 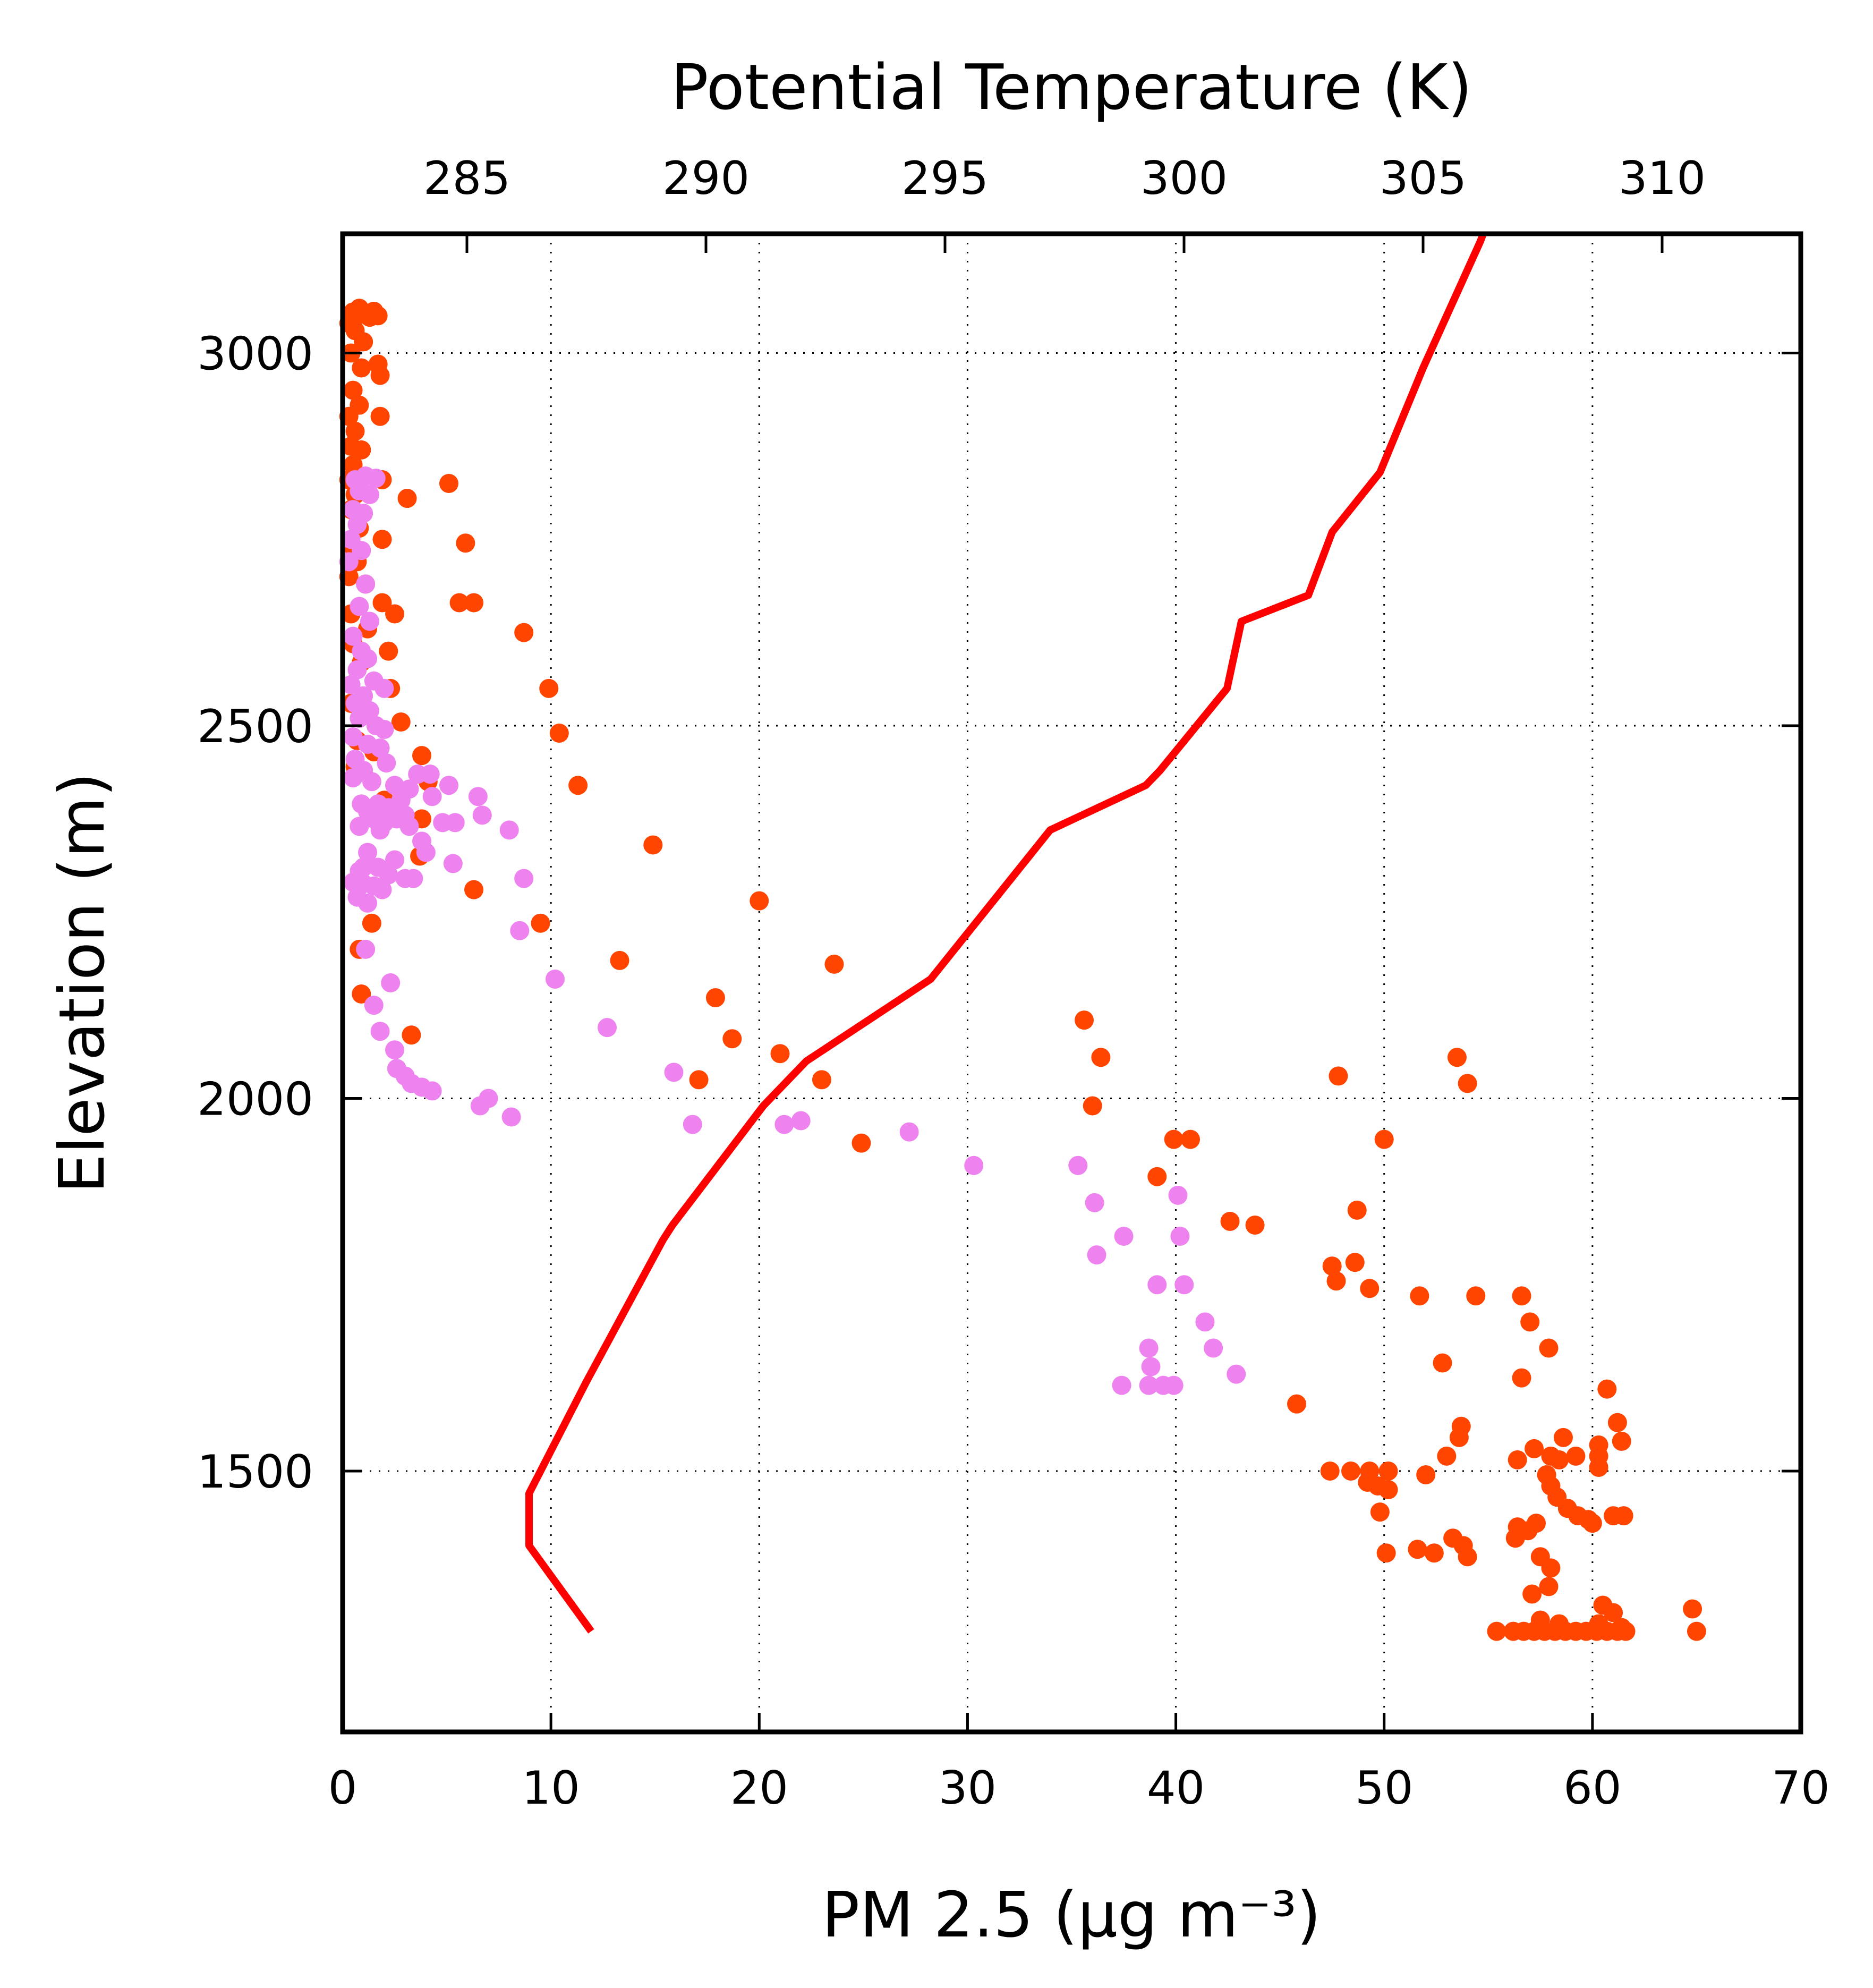 I want to click on x2-tick-label: 305, so click(x=1423, y=179).